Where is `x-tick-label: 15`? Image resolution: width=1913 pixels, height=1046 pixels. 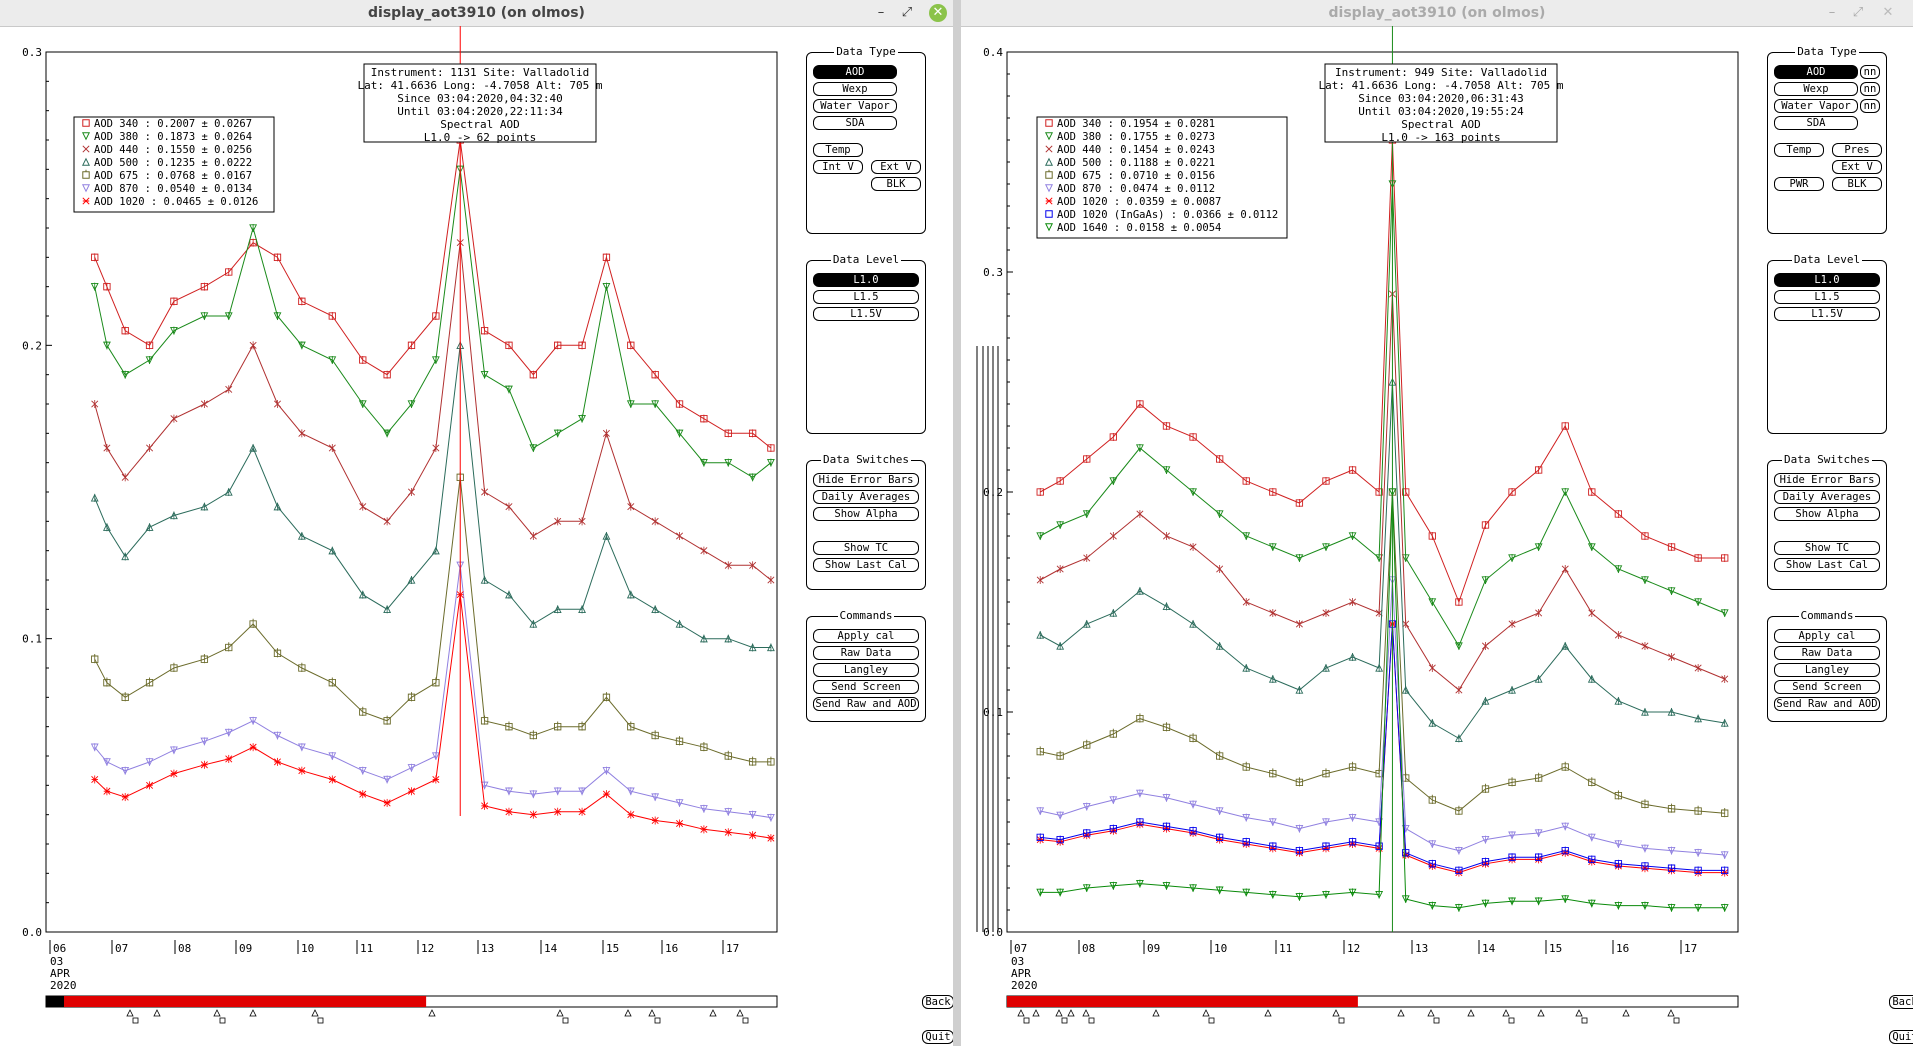 x-tick-label: 15 is located at coordinates (612, 948).